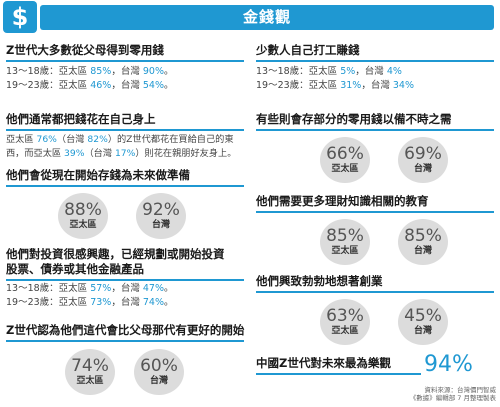 This screenshot has width=500, height=407. What do you see at coordinates (342, 201) in the screenshot?
I see `section-title: 他們需要更多理財知識相關的教育` at bounding box center [342, 201].